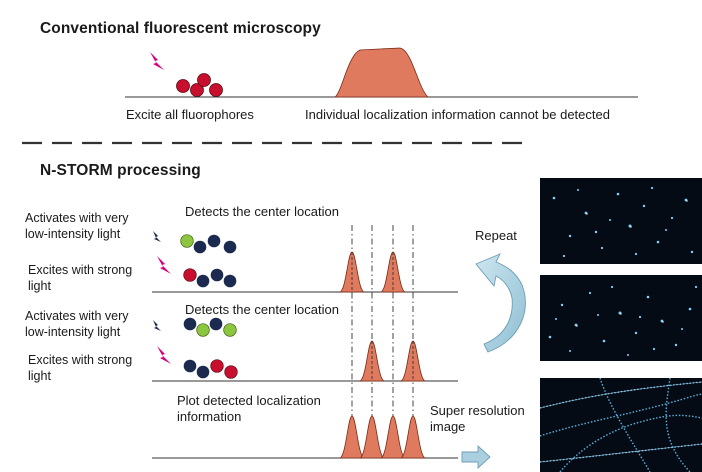  Describe the element at coordinates (77, 316) in the screenshot. I see `step2-activate-line1: Activates with very` at that location.